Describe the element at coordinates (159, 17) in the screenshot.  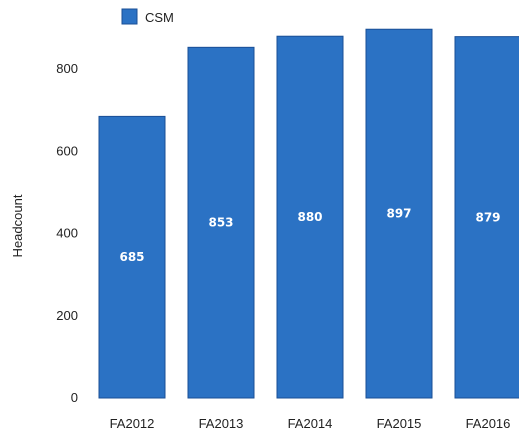
I see `legend-label-csm: CSM` at that location.